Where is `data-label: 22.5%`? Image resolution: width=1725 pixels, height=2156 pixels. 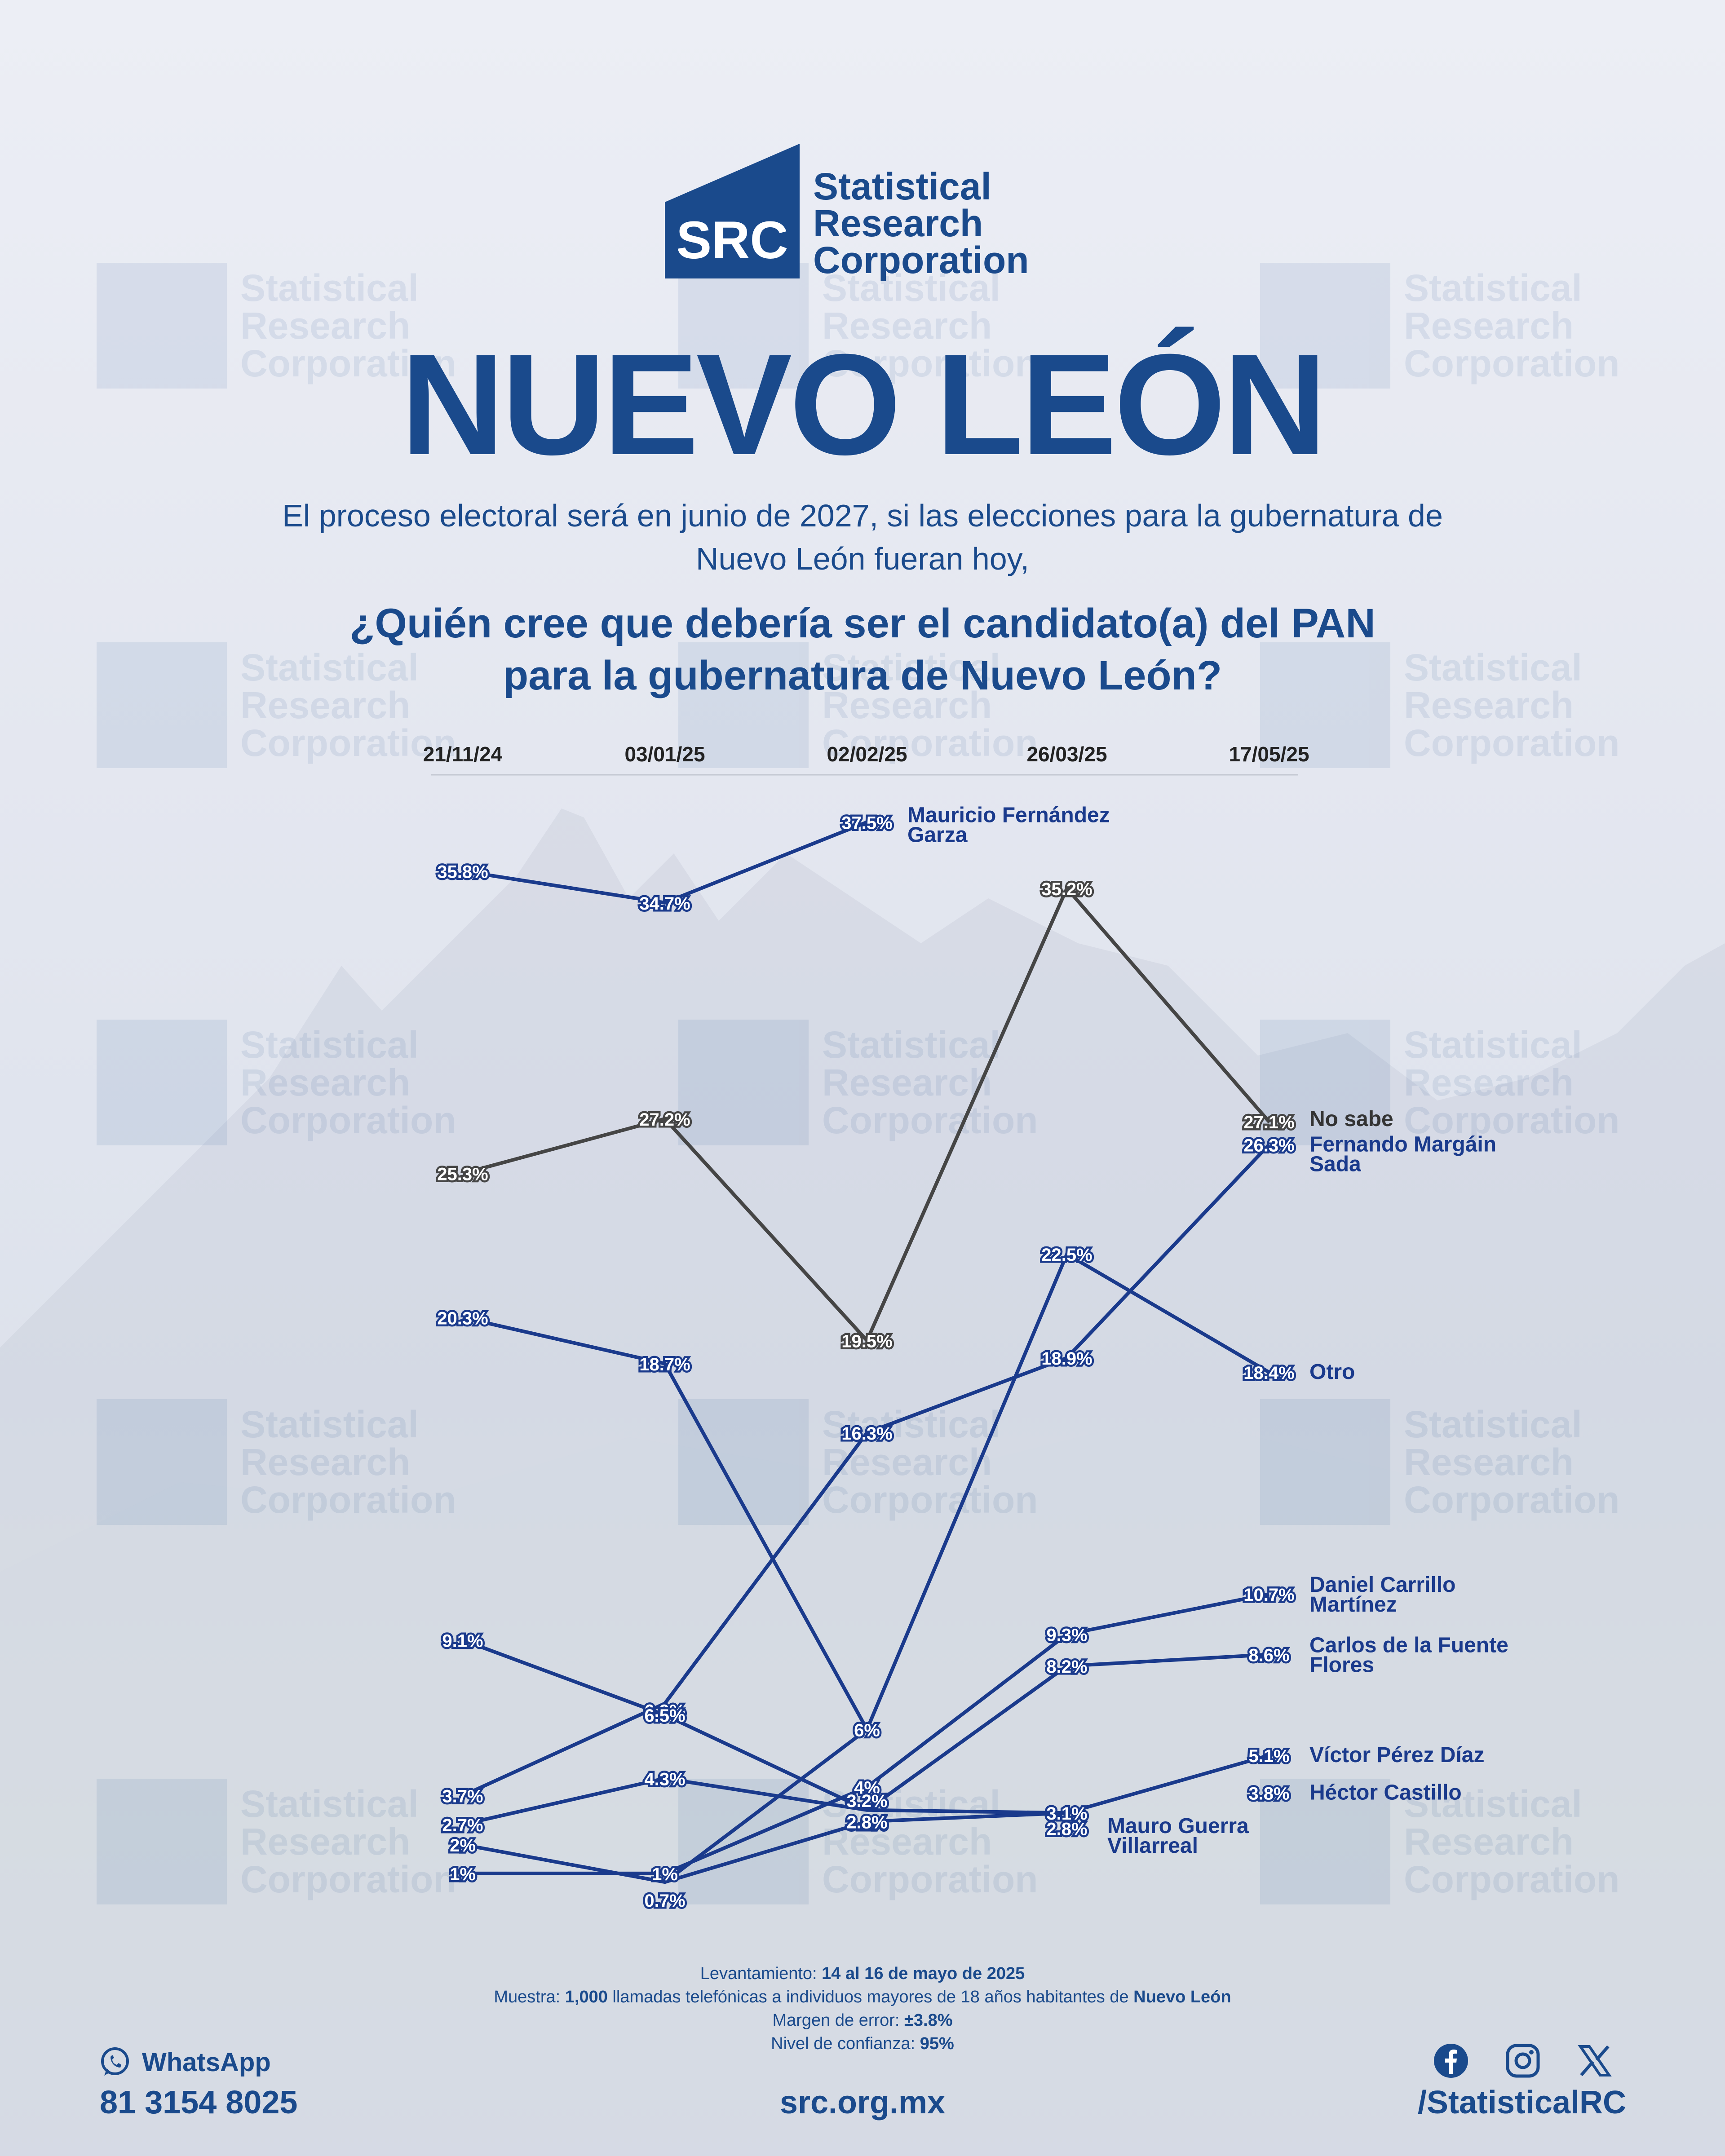 data-label: 22.5% is located at coordinates (1066, 1255).